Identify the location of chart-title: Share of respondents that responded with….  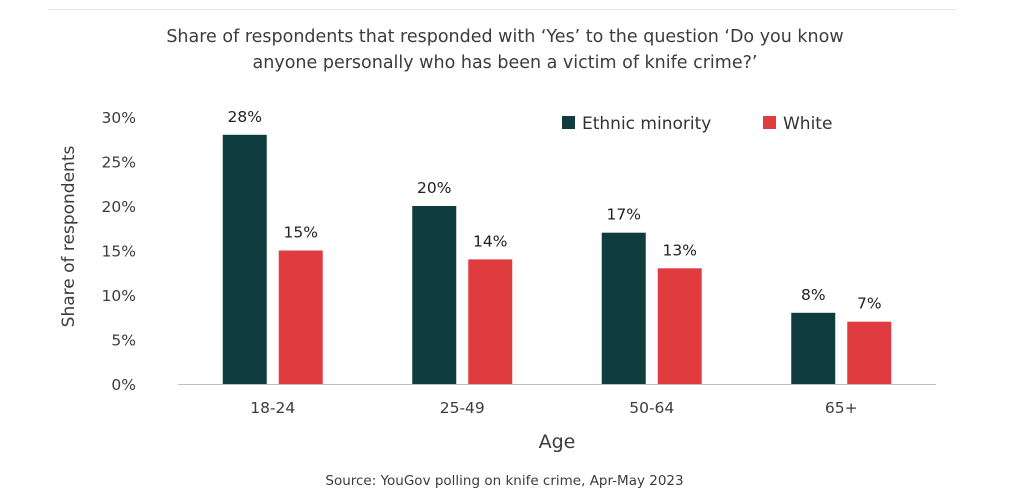
(505, 50).